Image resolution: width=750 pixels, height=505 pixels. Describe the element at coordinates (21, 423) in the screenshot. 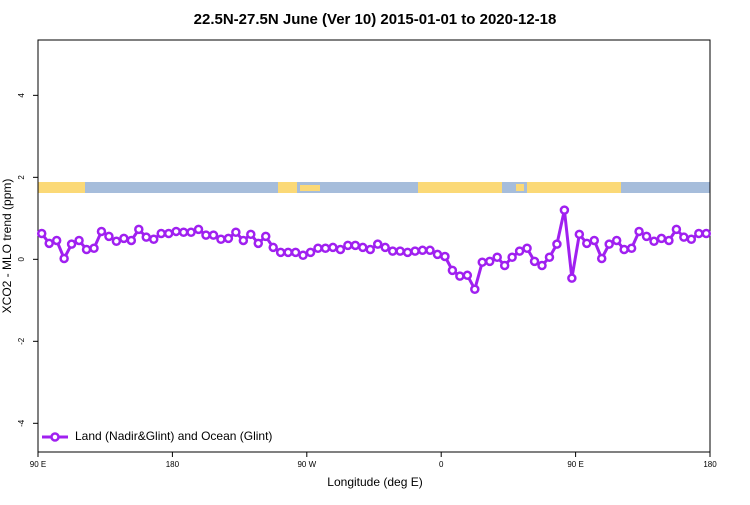

I see `y-tick-label: -4` at that location.